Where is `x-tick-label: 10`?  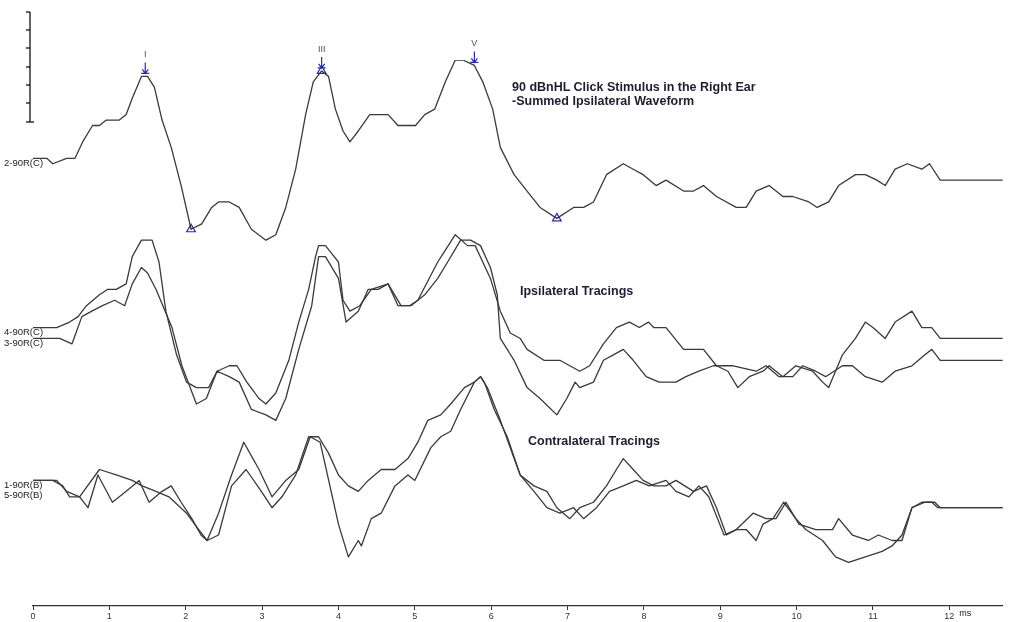 x-tick-label: 10 is located at coordinates (796, 615).